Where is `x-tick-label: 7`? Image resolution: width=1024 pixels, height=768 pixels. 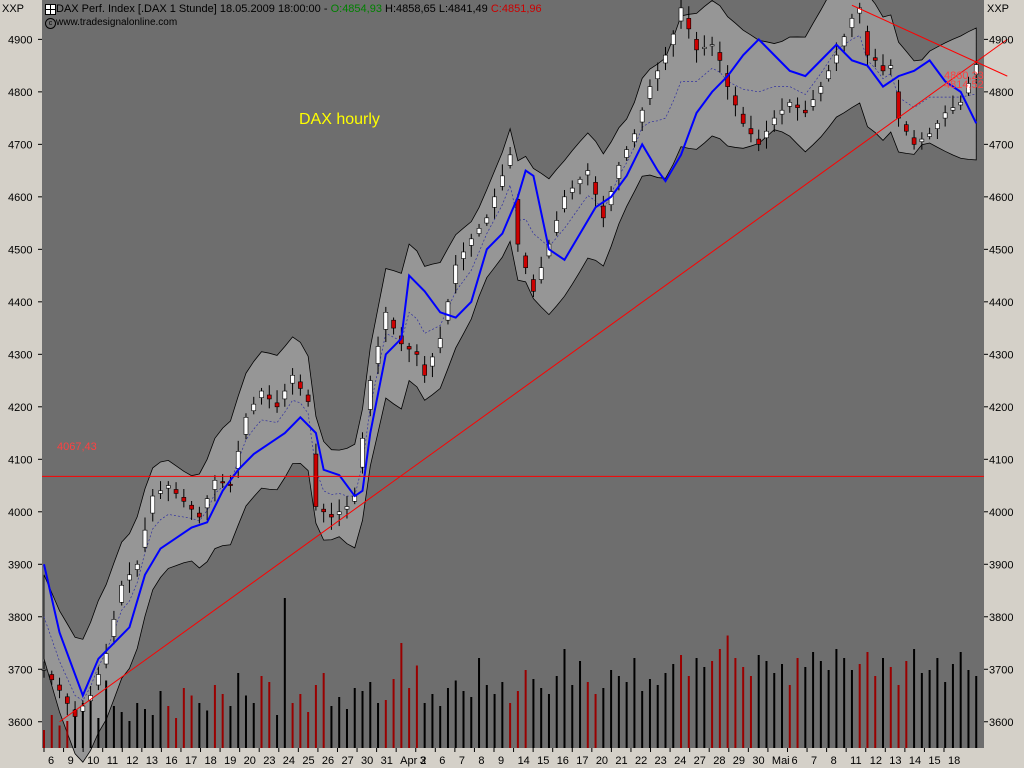
x-tick-label: 7 is located at coordinates (814, 761).